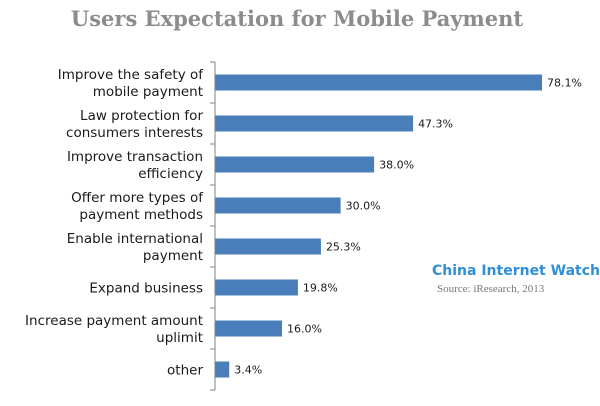 The height and width of the screenshot is (406, 600). What do you see at coordinates (179, 338) in the screenshot?
I see `category-label: uplimit` at bounding box center [179, 338].